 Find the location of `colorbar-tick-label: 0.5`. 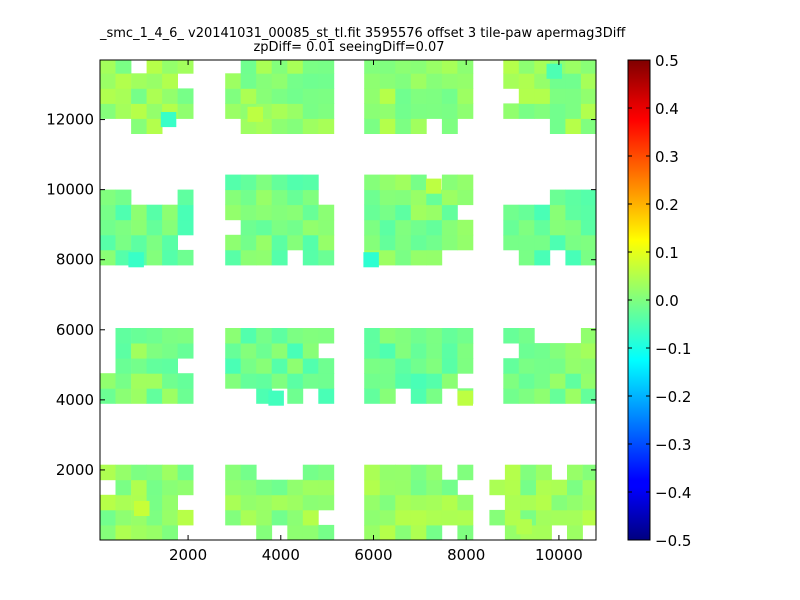

colorbar-tick-label: 0.5 is located at coordinates (667, 61).